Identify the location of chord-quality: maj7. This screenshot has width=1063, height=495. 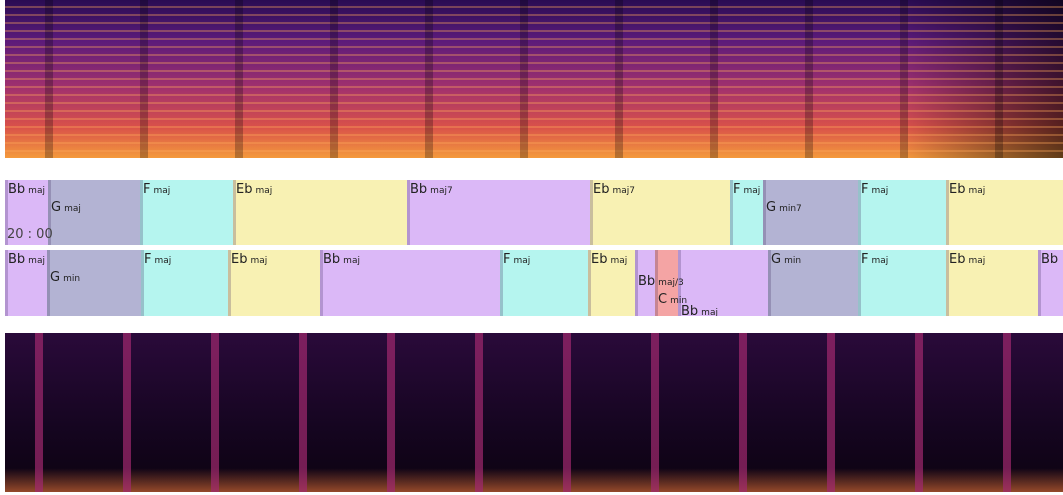
(441, 191).